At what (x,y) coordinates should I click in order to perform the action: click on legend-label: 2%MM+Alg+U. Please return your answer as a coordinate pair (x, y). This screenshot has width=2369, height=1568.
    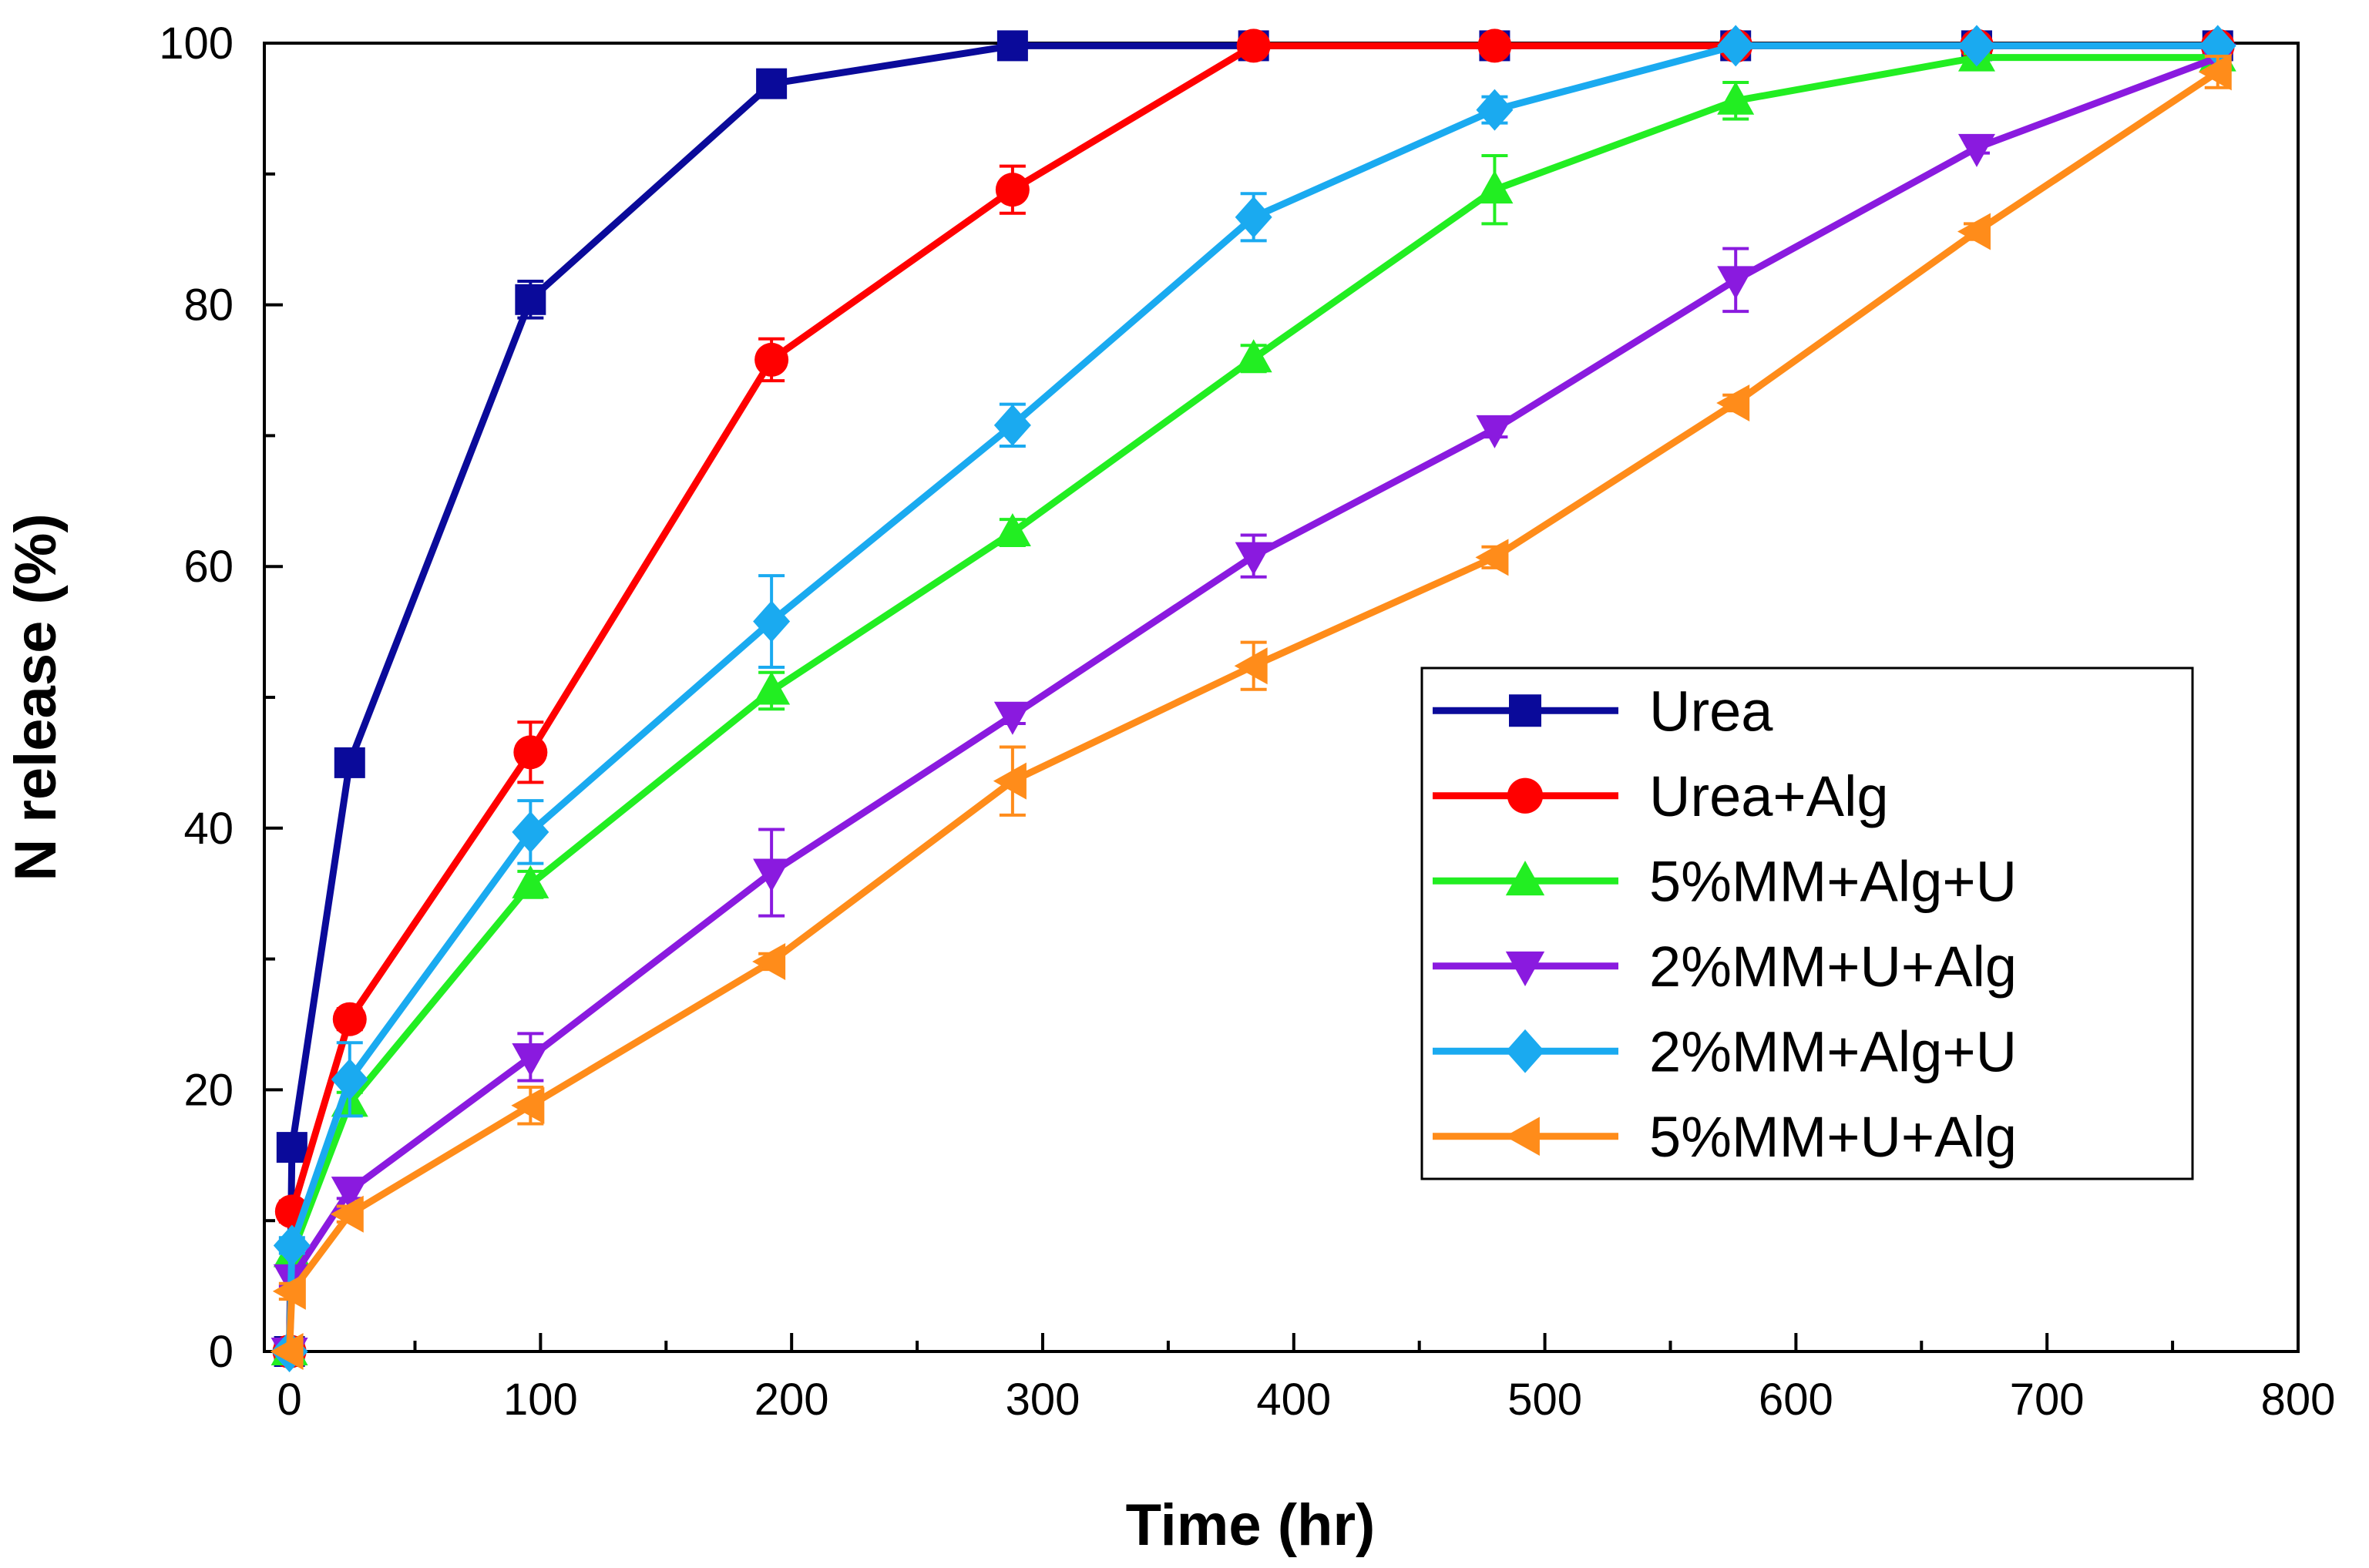
    Looking at the image, I should click on (1833, 1051).